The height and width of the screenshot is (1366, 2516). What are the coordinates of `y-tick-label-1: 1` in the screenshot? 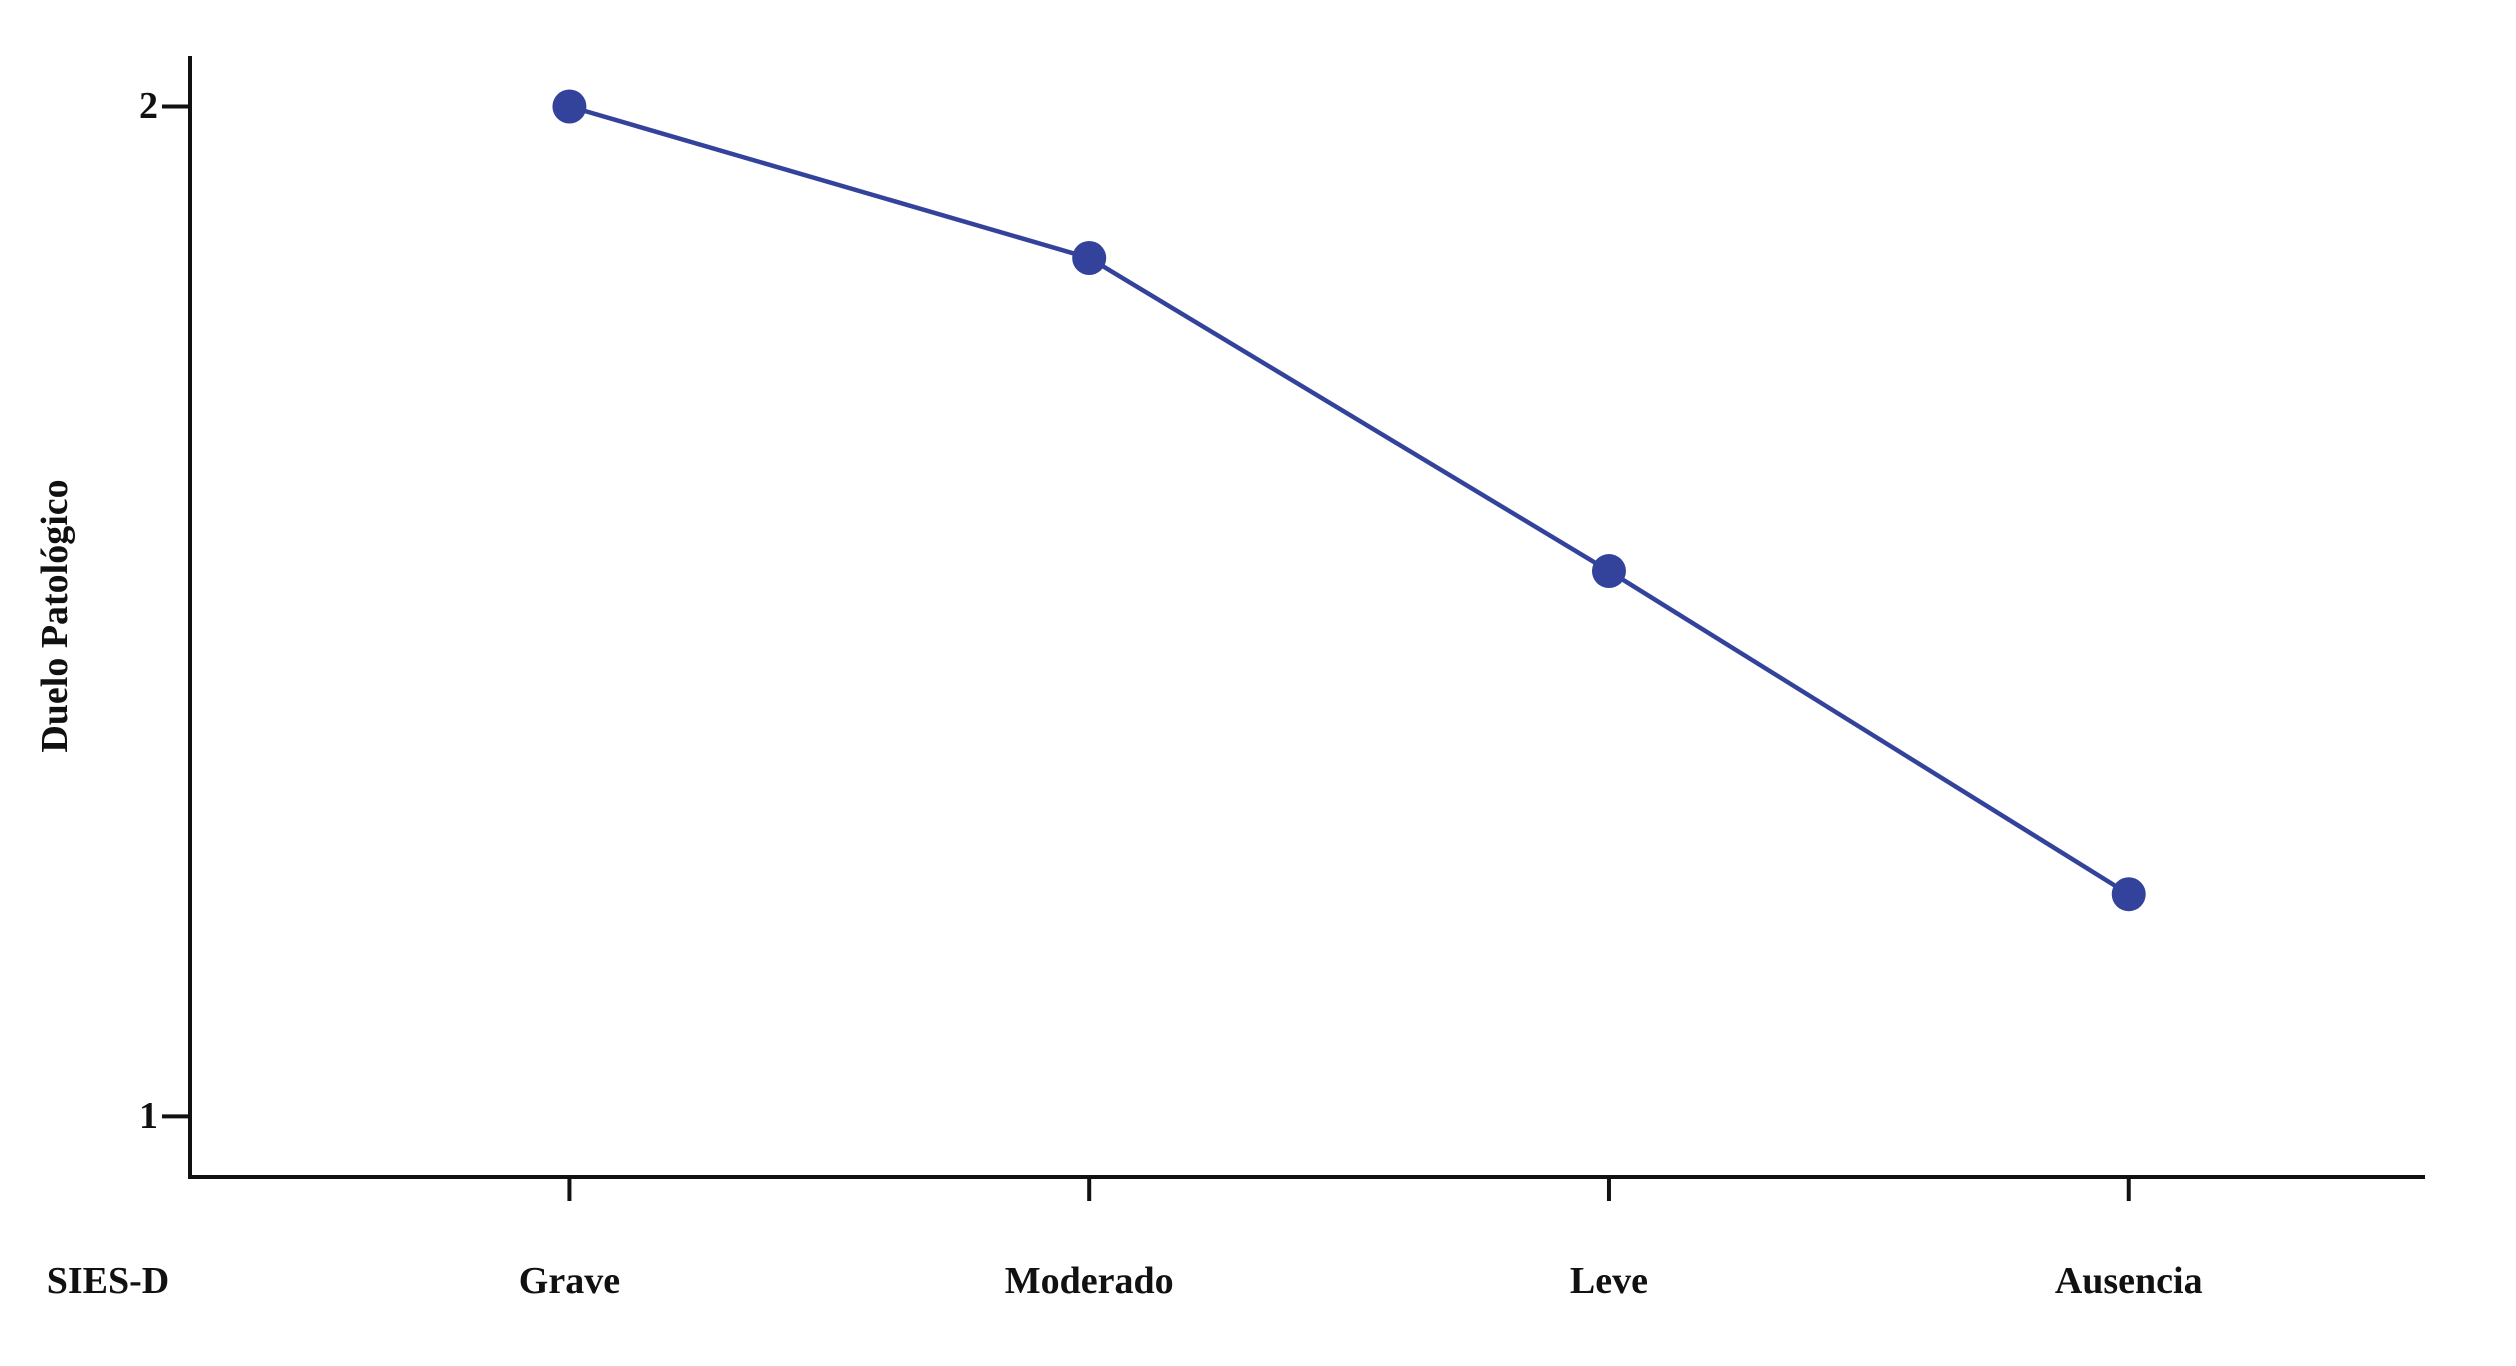 It's located at (148, 1116).